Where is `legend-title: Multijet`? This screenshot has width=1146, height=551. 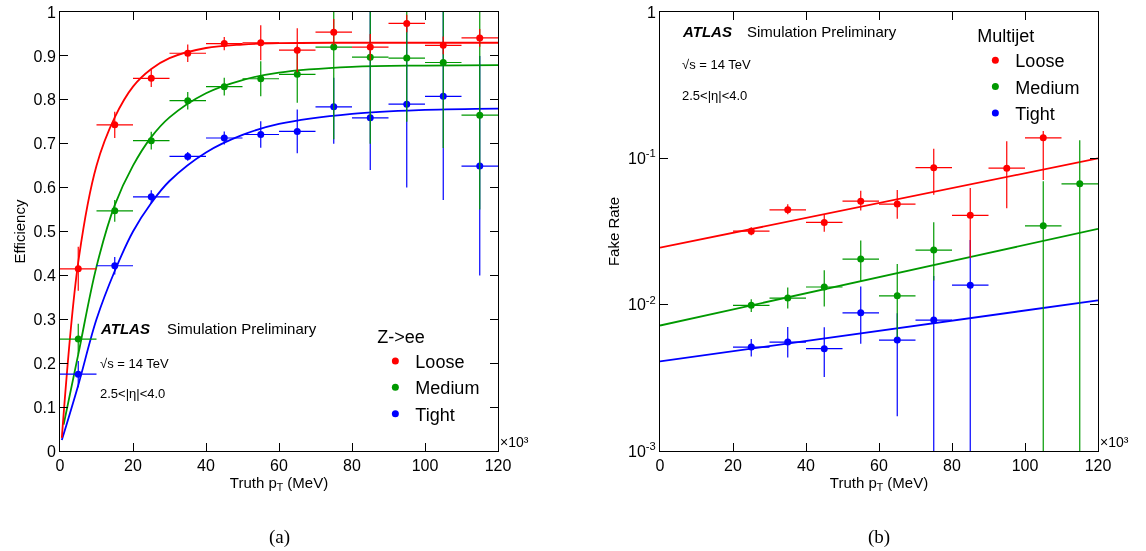
legend-title: Multijet is located at coordinates (1006, 35).